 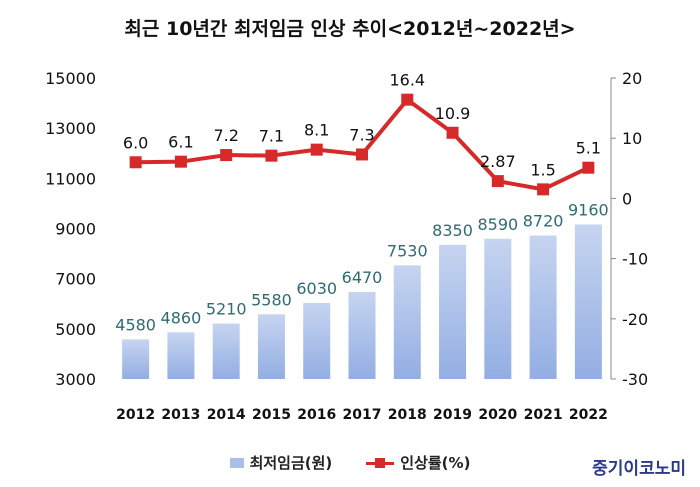 I want to click on line-data-label: 10.9, so click(x=453, y=113).